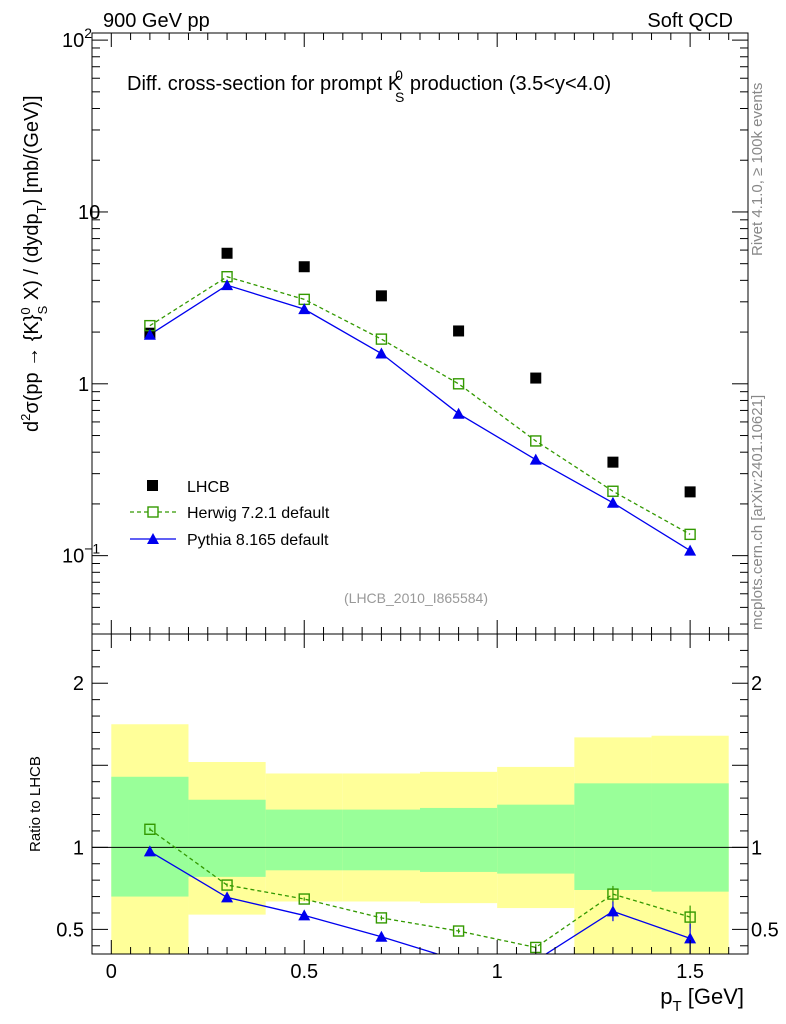 This screenshot has width=786, height=1024. I want to click on ratio-ytick-label-right: 2, so click(756, 684).